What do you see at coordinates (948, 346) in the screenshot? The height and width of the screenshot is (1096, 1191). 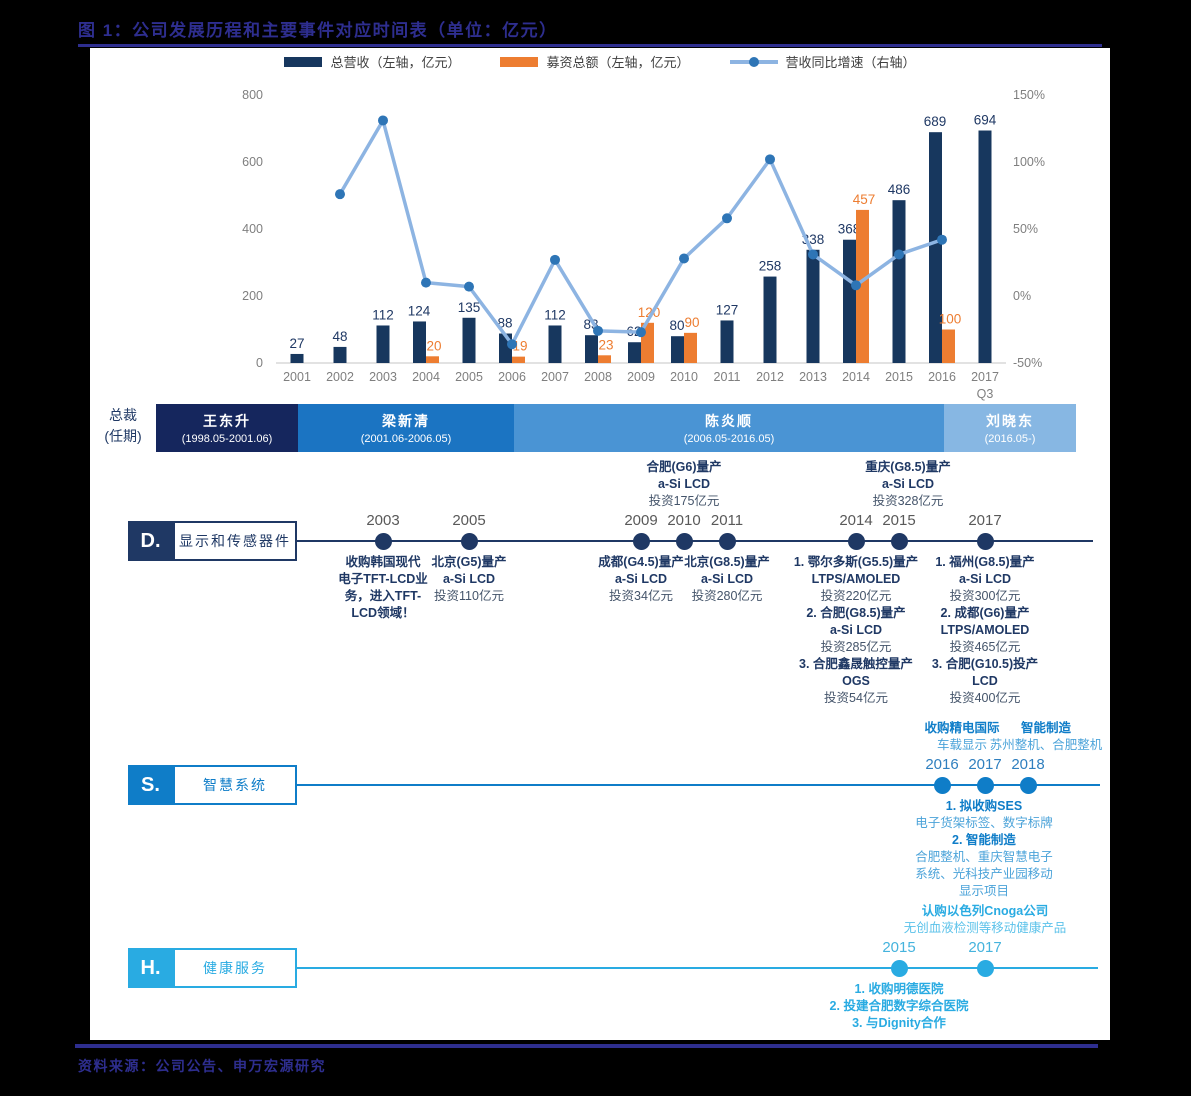 I see `raise-bar-2016` at bounding box center [948, 346].